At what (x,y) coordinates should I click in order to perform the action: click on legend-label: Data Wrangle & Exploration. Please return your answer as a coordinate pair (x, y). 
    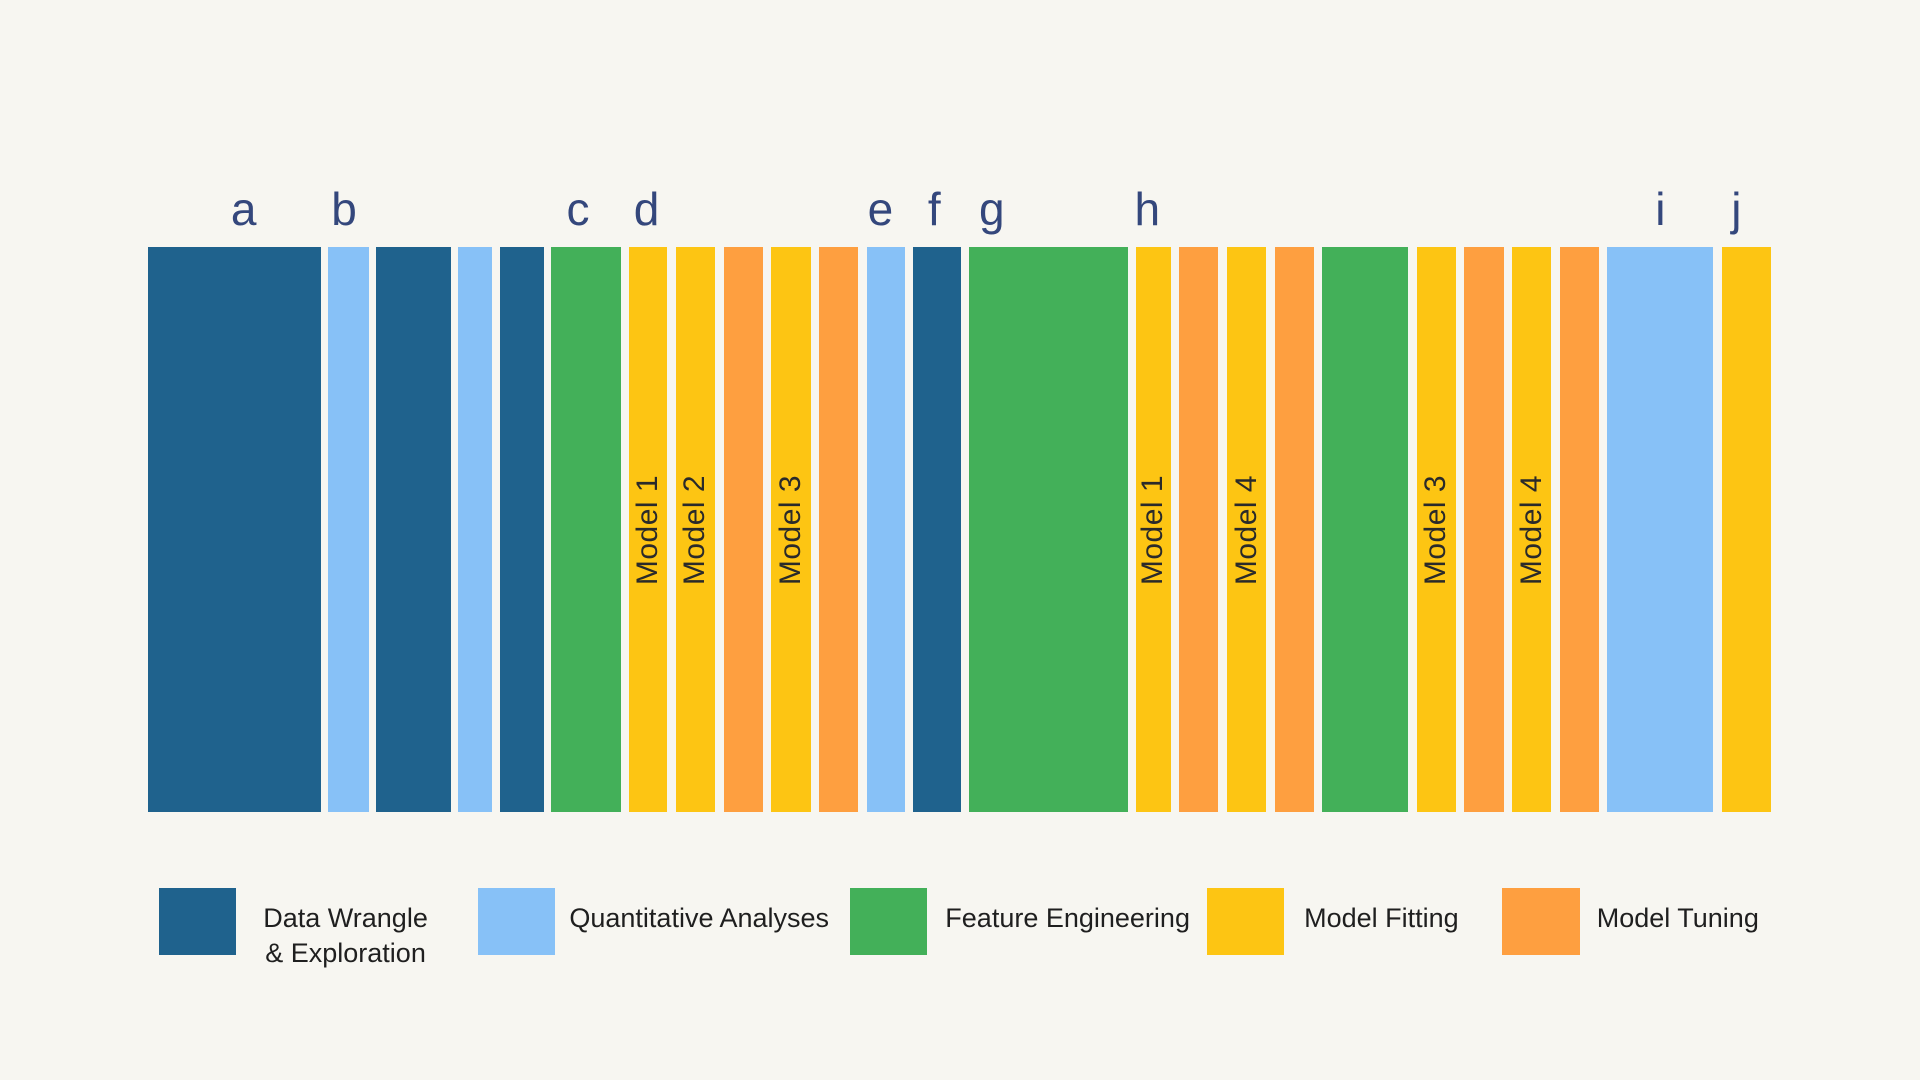
    Looking at the image, I should click on (345, 936).